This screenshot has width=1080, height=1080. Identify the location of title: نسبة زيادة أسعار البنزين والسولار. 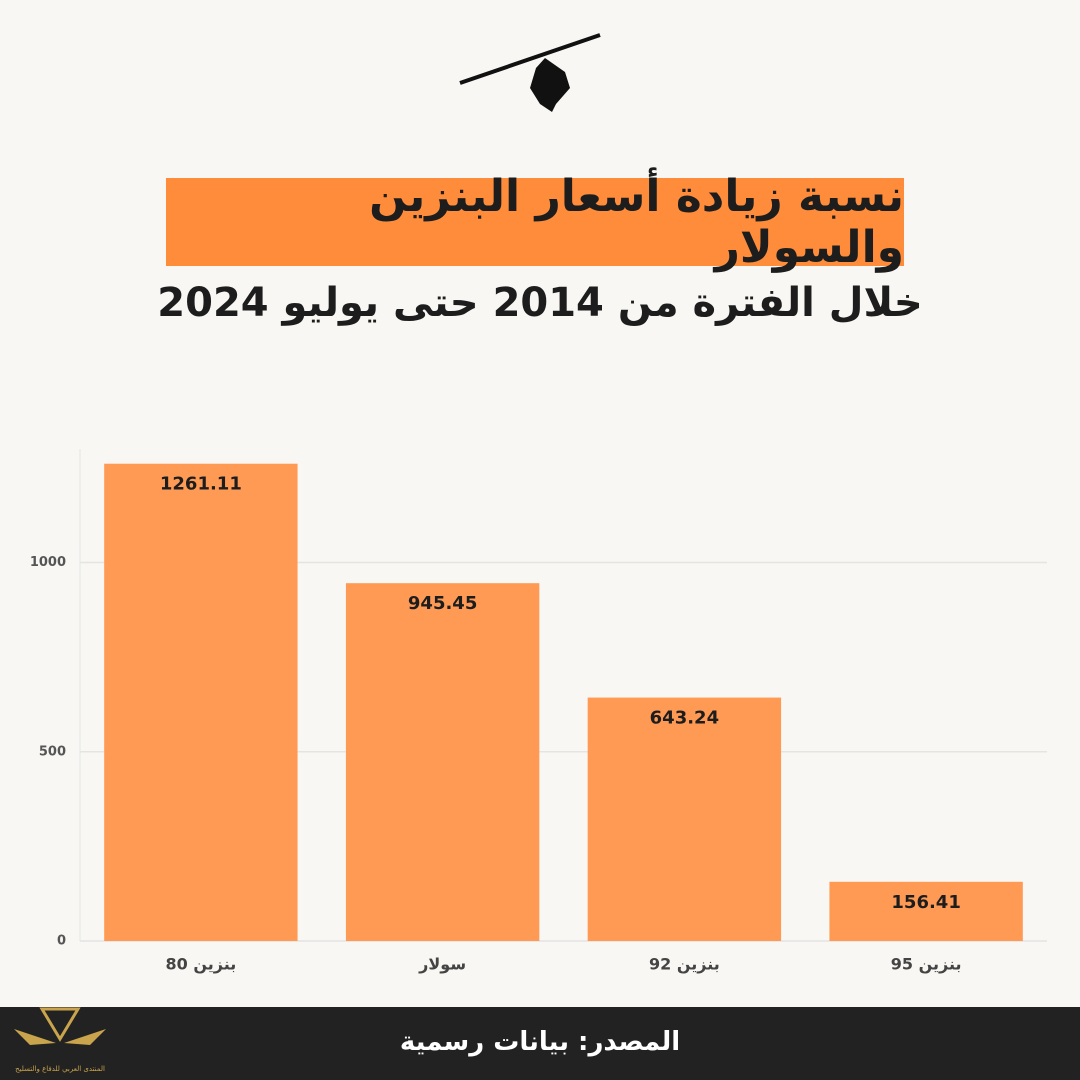
(636, 222).